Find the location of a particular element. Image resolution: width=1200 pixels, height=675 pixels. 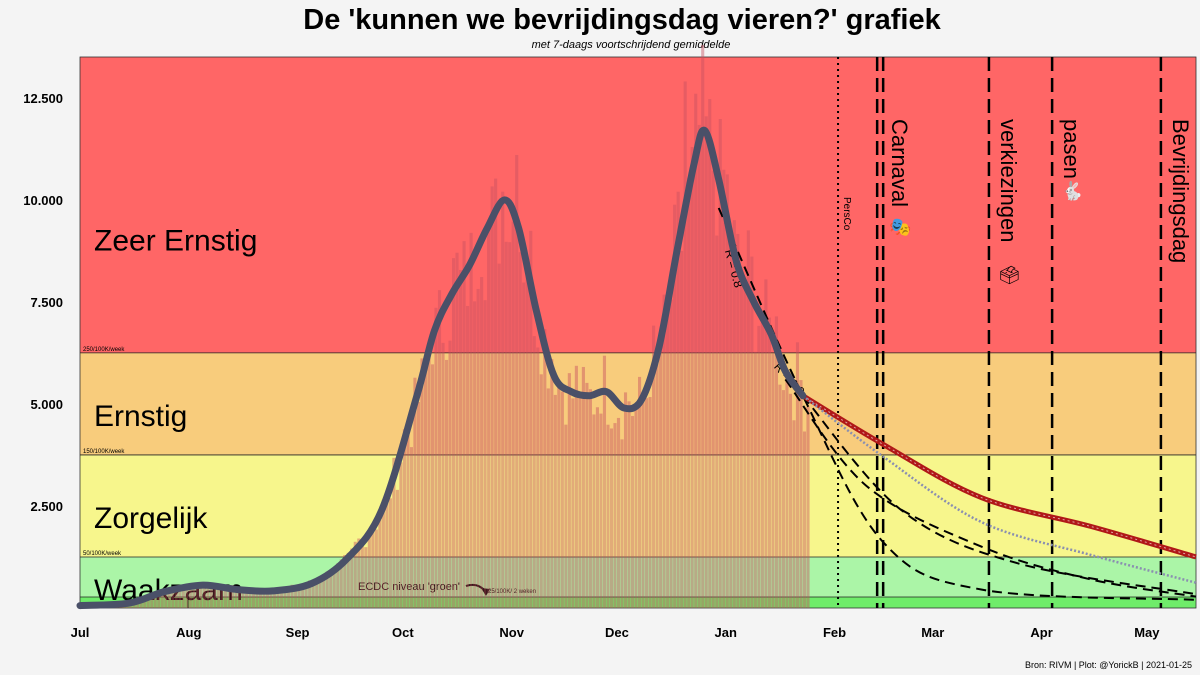

chart-subtitle: met 7-daags voortschrijdend gemiddelde is located at coordinates (631, 45).